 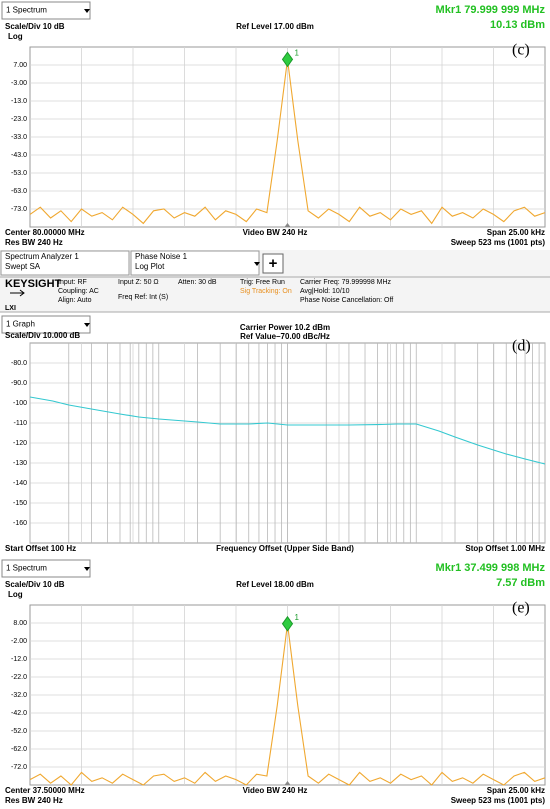 What do you see at coordinates (19, 695) in the screenshot?
I see `y-tick-label: -32.0` at bounding box center [19, 695].